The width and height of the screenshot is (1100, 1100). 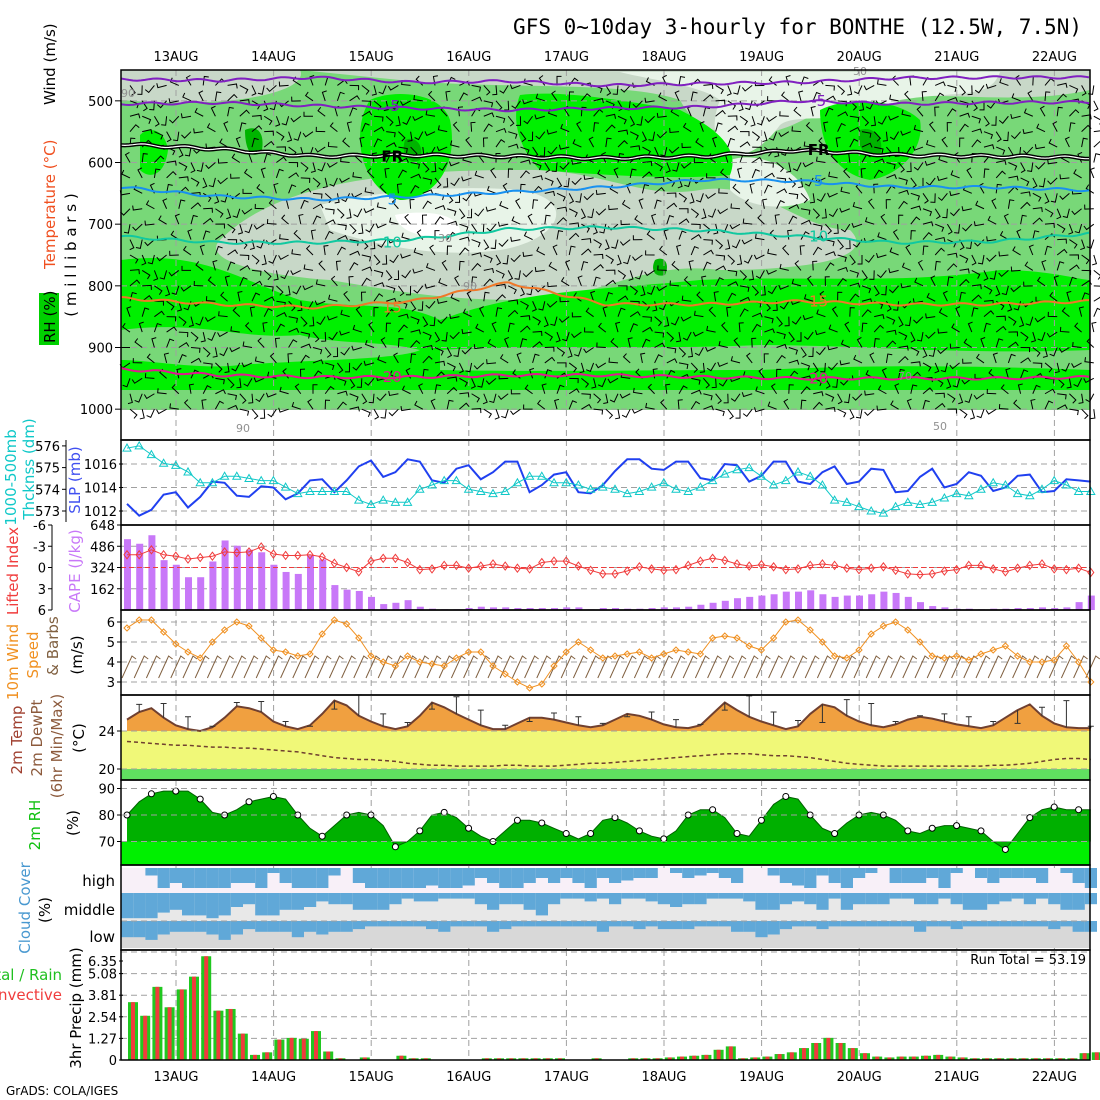 I want to click on day-label-bottom: 13AUG, so click(x=175, y=1077).